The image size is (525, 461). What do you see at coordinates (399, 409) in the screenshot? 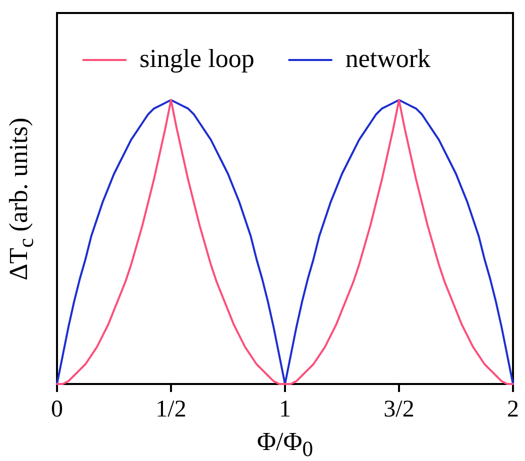
I see `x-tick-label: 3/2` at bounding box center [399, 409].